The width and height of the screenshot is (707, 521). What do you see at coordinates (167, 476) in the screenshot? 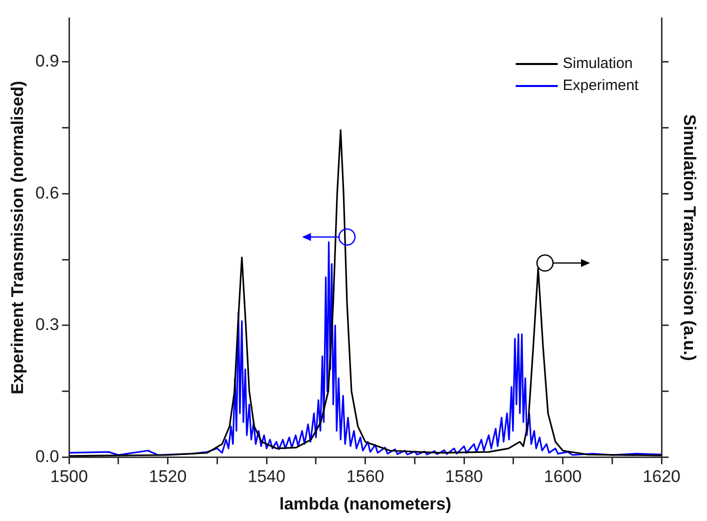
I see `x-tick-label: 1520` at bounding box center [167, 476].